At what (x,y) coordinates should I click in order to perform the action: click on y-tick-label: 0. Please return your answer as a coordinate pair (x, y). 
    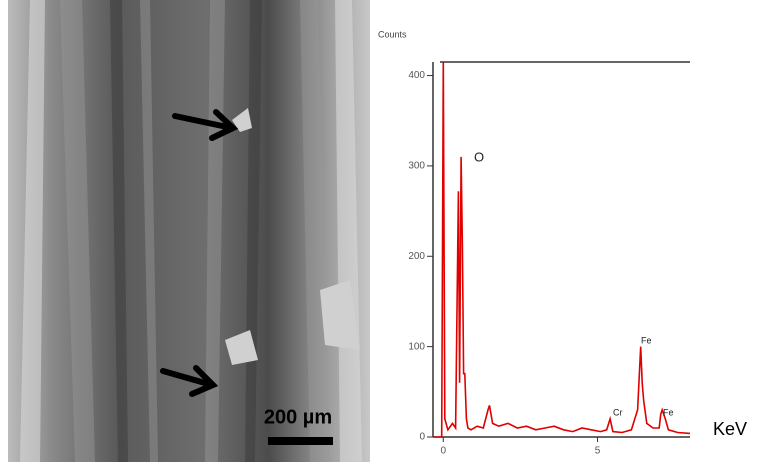
    Looking at the image, I should click on (422, 437).